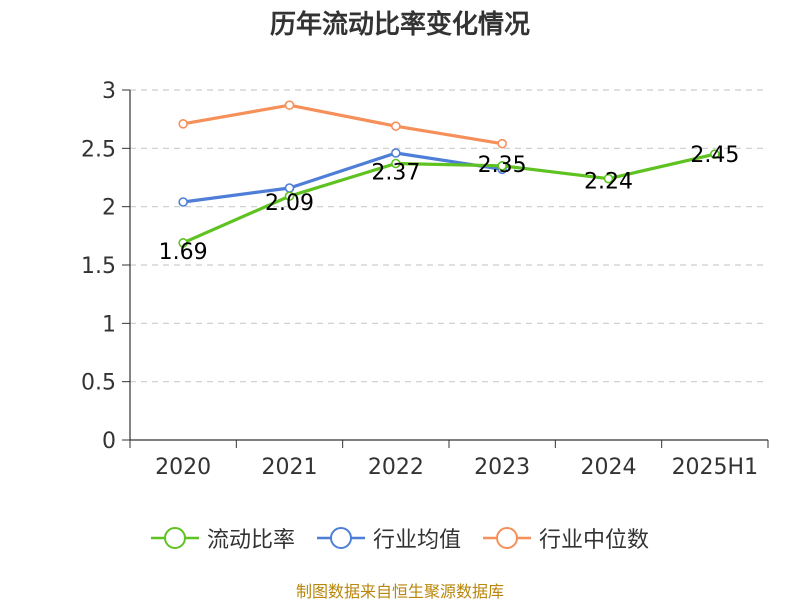 The image size is (800, 602). What do you see at coordinates (98, 149) in the screenshot?
I see `y-tick-label: 2.5` at bounding box center [98, 149].